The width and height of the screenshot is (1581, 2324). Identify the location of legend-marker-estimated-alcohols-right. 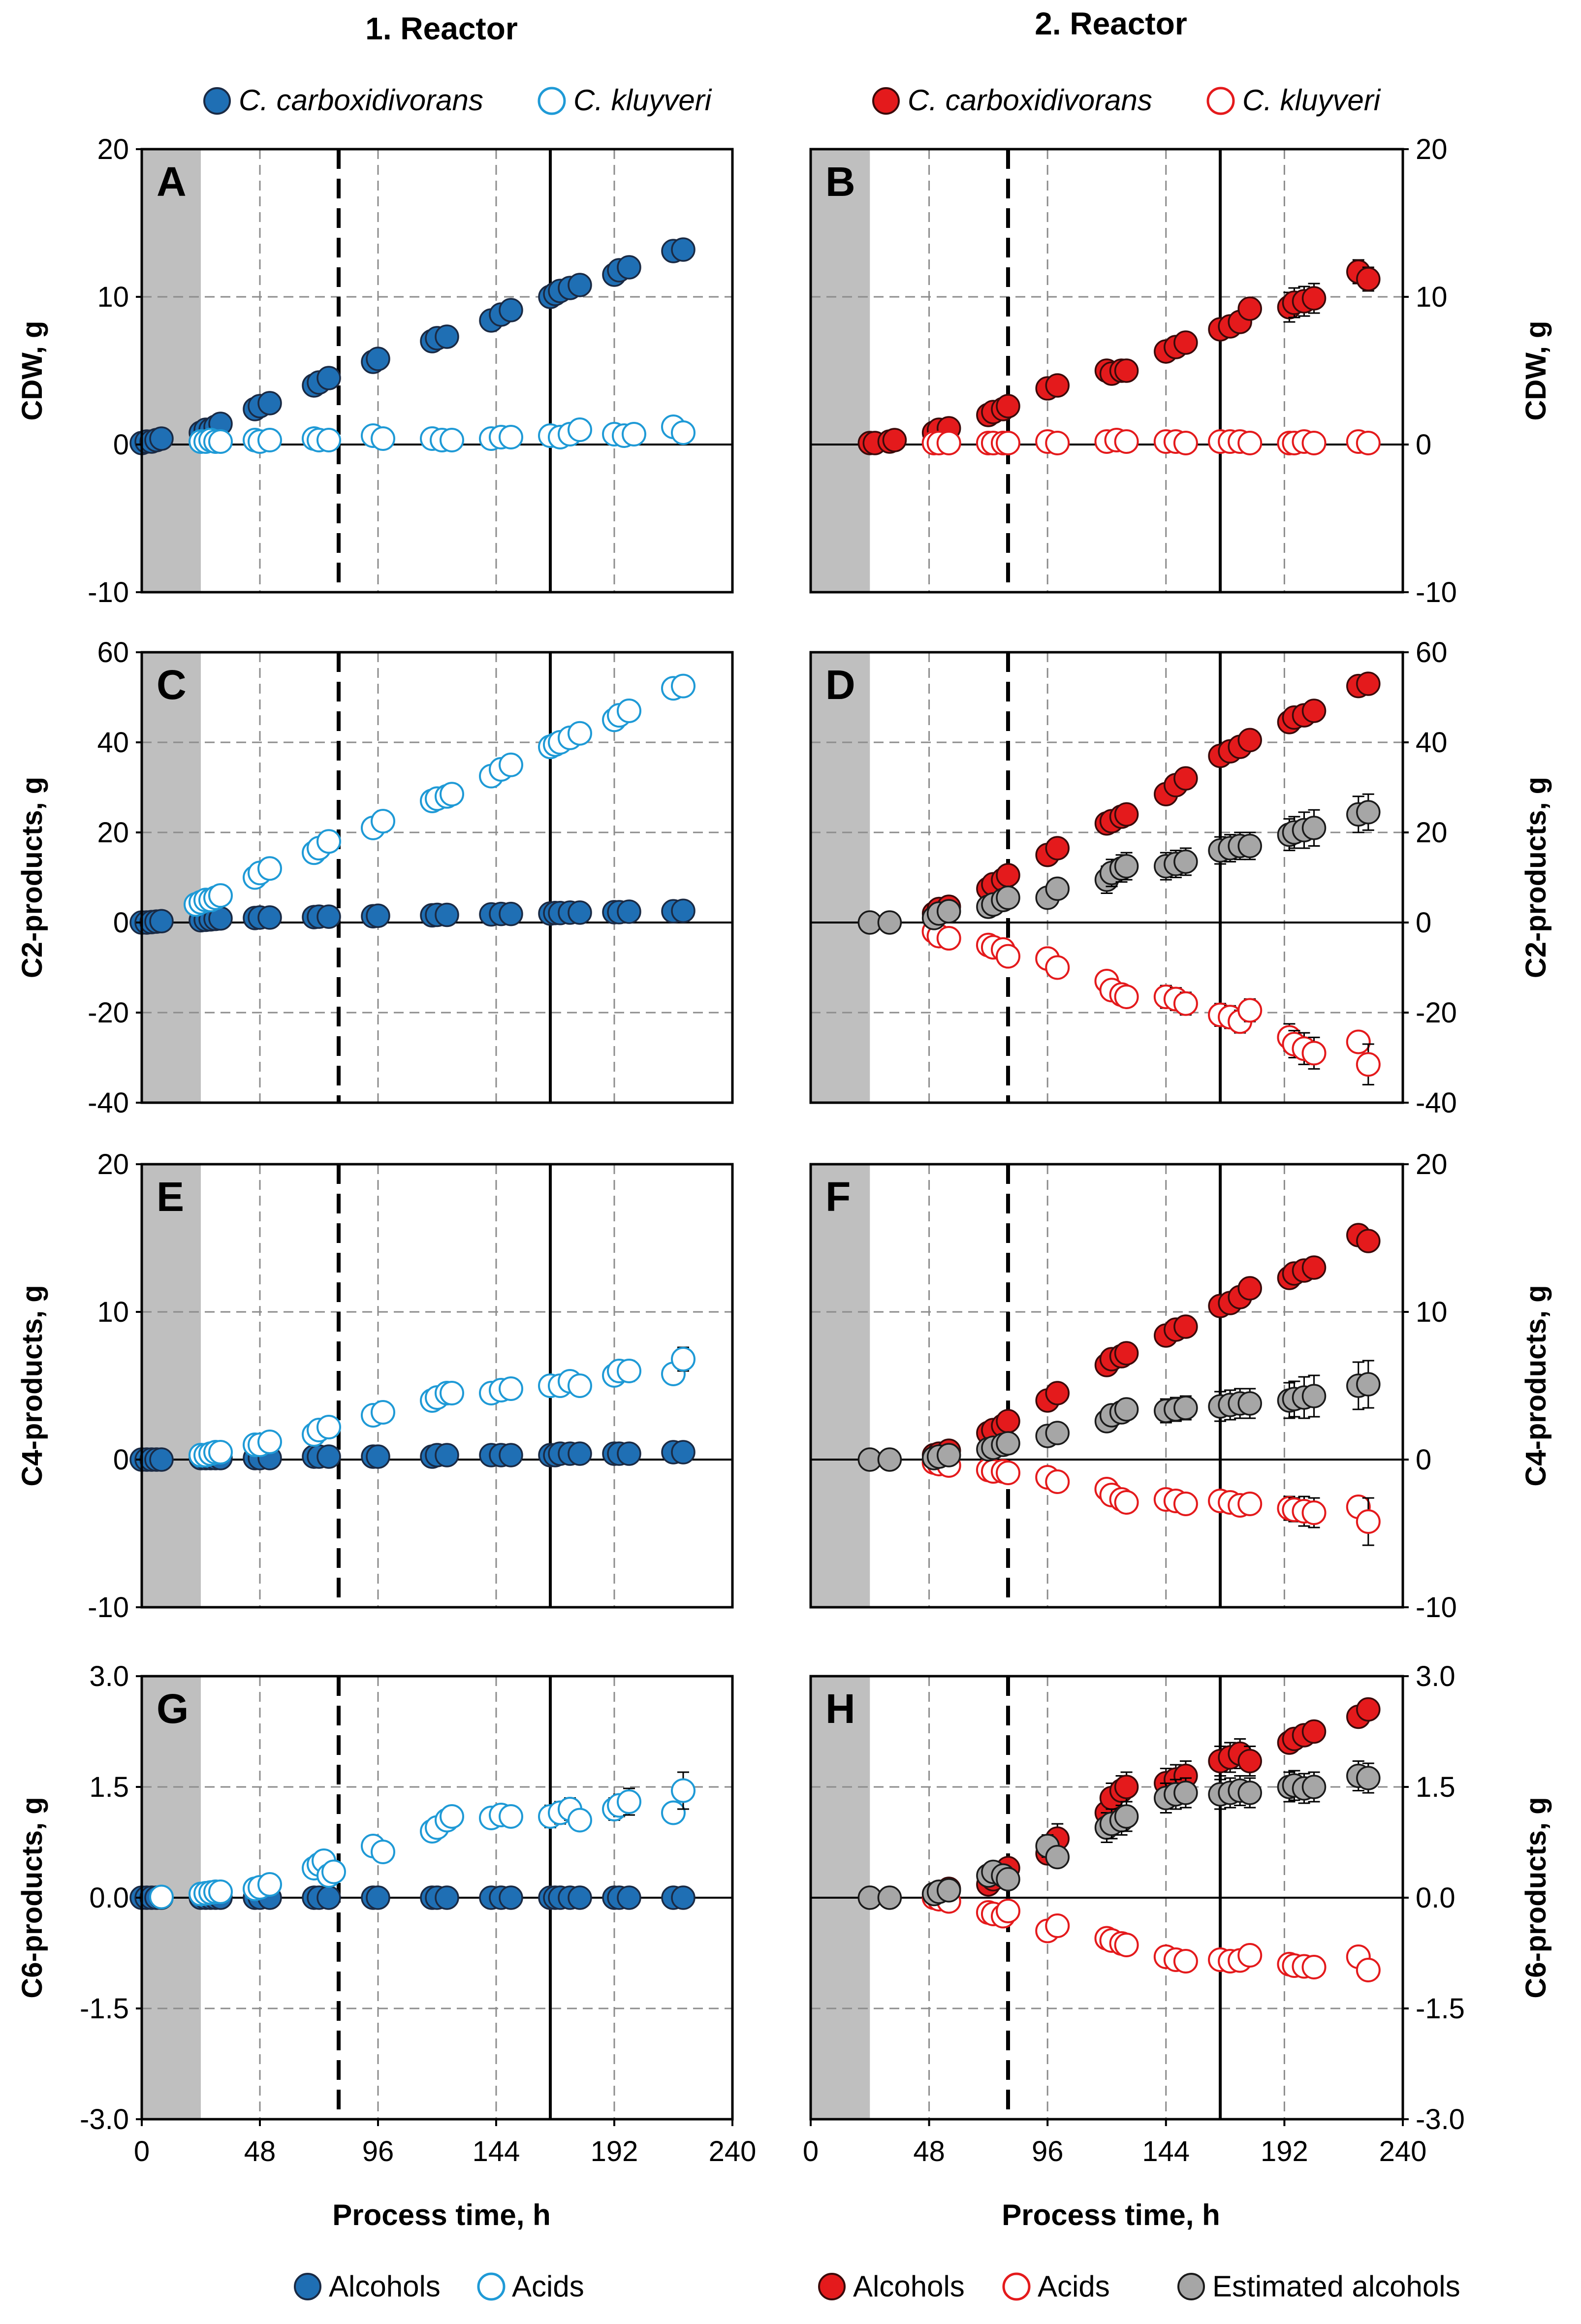
(1191, 2286).